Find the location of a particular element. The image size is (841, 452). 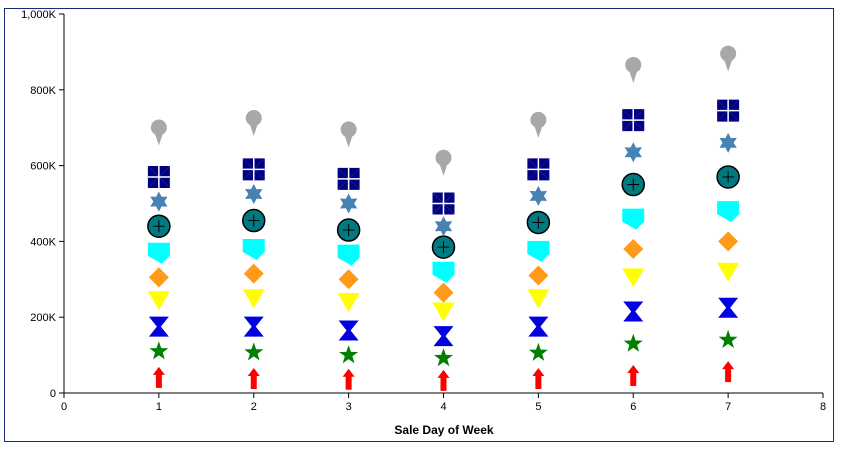

x-tick-label: 0 is located at coordinates (64, 407).